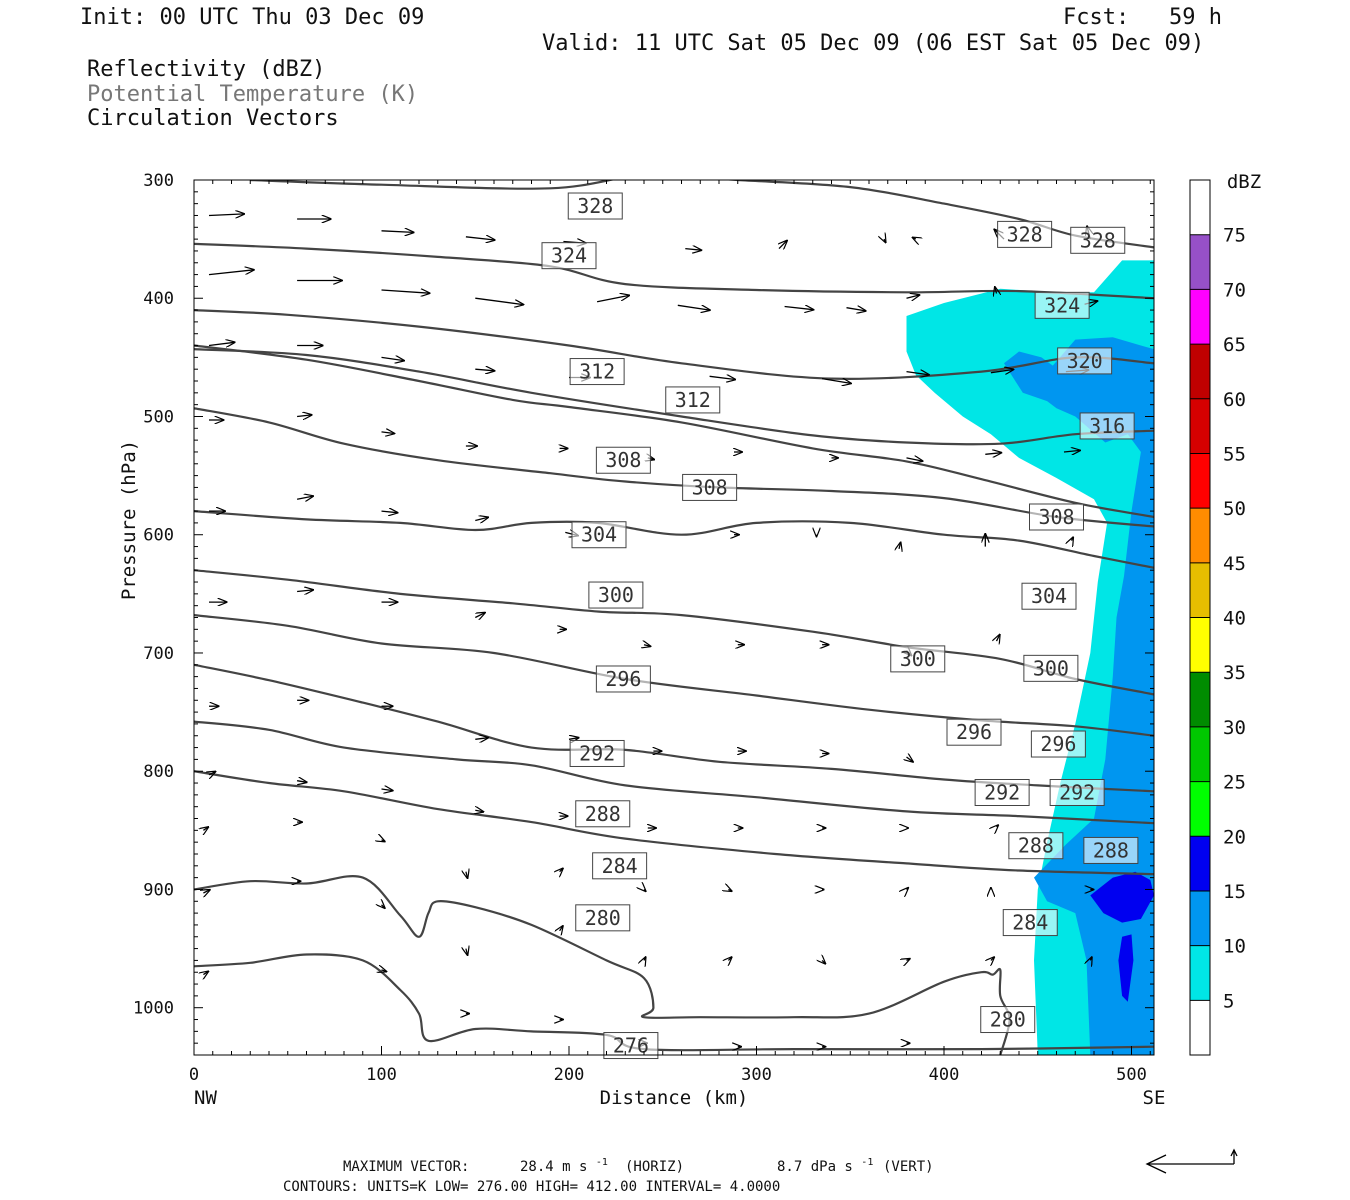 This screenshot has height=1200, width=1350. I want to click on x-tick-label: 400, so click(944, 1075).